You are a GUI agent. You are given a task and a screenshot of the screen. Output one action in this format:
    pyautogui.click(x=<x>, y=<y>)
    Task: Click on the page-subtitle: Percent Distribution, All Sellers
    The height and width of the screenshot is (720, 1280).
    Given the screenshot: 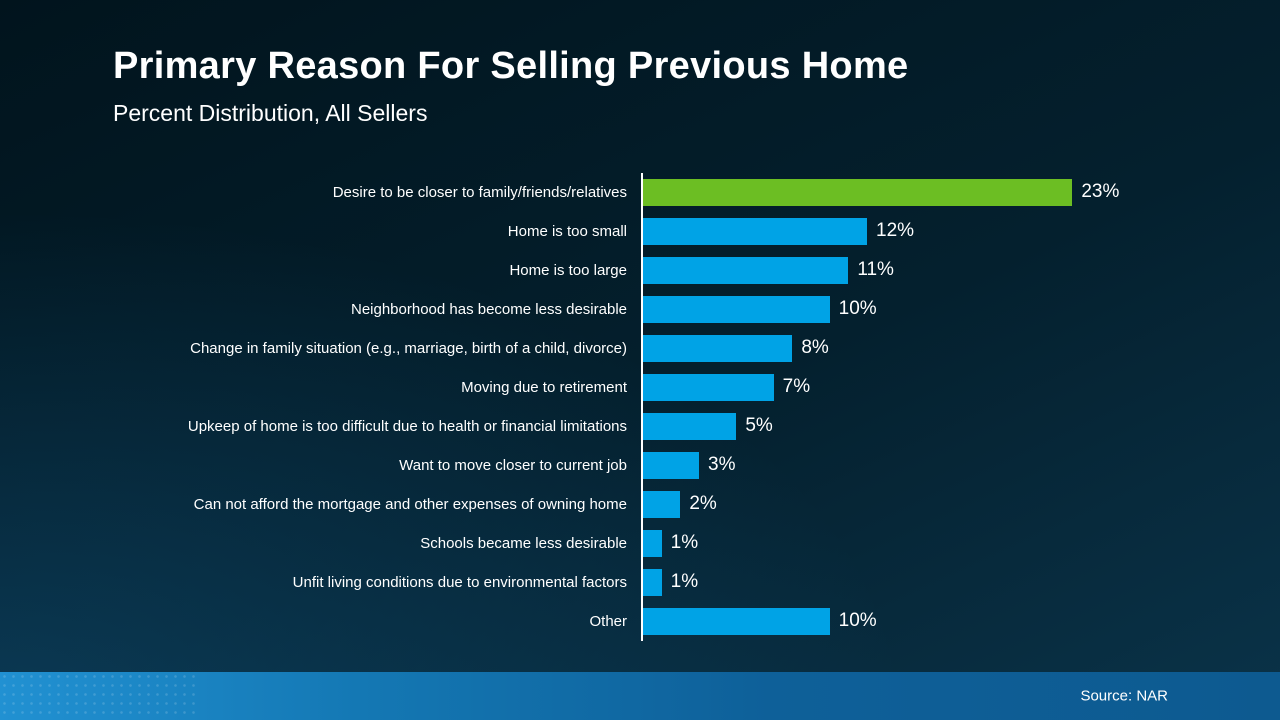 What is the action you would take?
    pyautogui.click(x=270, y=112)
    